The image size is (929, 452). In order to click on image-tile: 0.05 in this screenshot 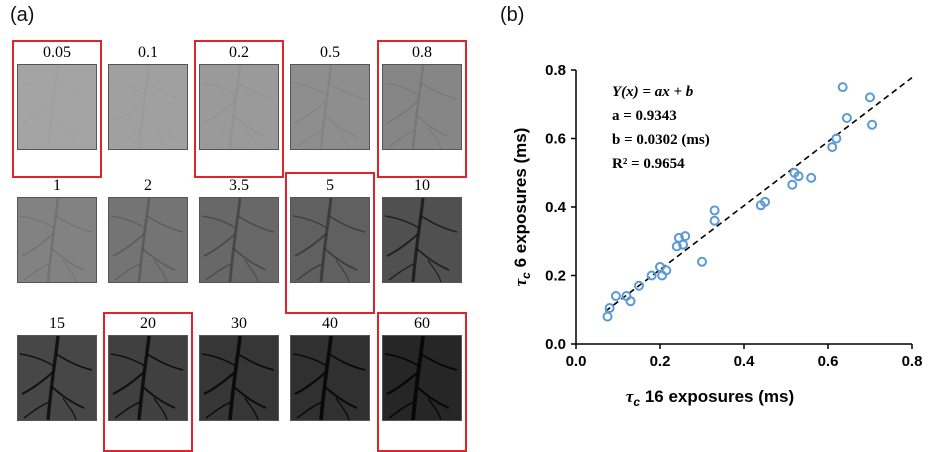, I will do `click(57, 97)`.